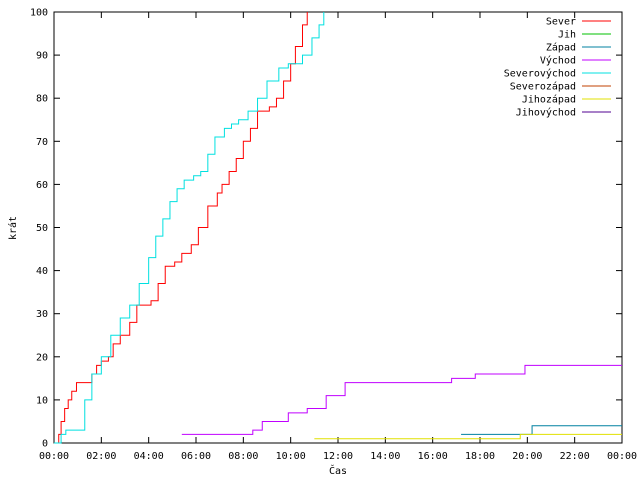 This screenshot has width=640, height=480. Describe the element at coordinates (42, 142) in the screenshot. I see `y-tick-label: 70` at that location.